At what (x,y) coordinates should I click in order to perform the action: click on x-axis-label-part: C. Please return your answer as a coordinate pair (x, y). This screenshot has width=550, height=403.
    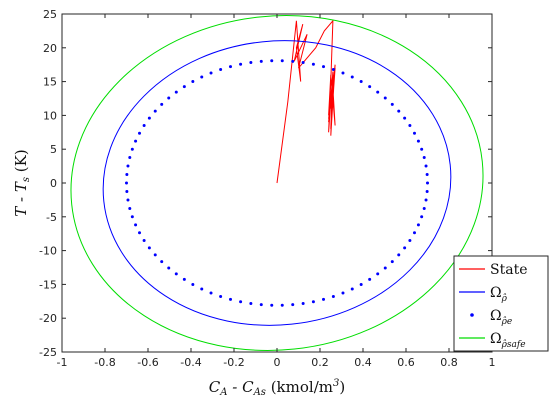
    Looking at the image, I should click on (215, 387).